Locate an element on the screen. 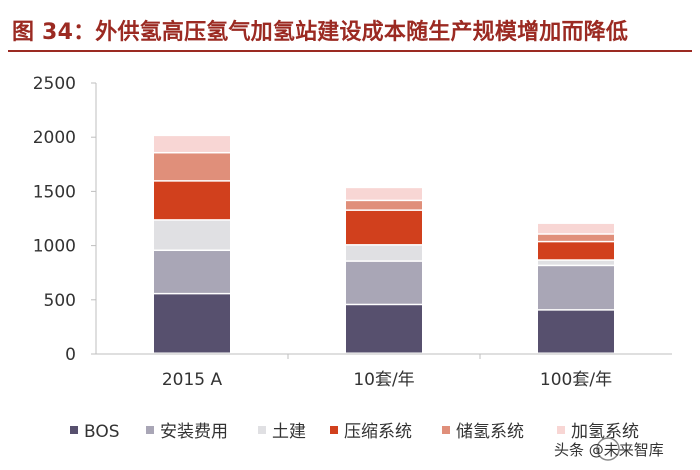 The height and width of the screenshot is (470, 700). y-tick-label: 1000 is located at coordinates (54, 247).